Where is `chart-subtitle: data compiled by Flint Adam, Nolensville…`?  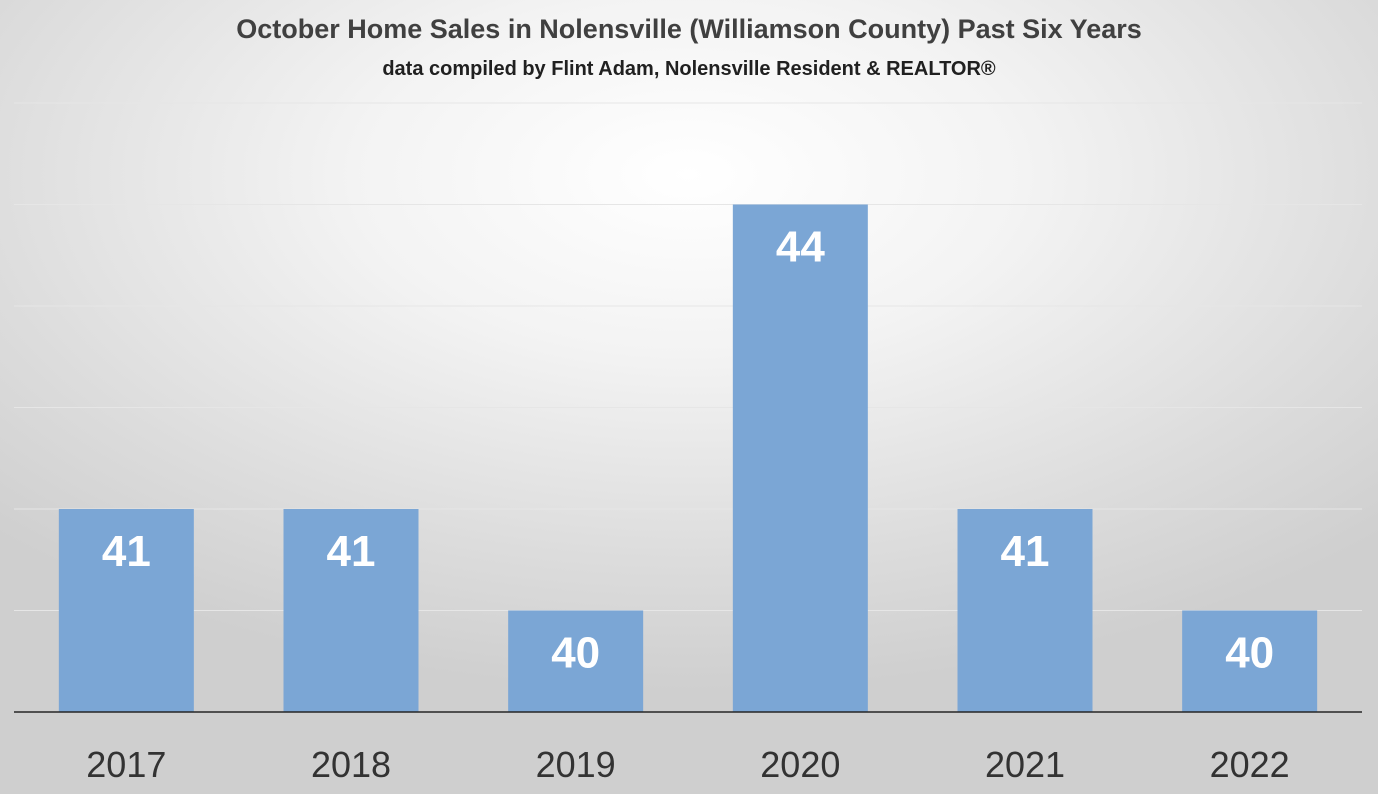 chart-subtitle: data compiled by Flint Adam, Nolensville… is located at coordinates (689, 69).